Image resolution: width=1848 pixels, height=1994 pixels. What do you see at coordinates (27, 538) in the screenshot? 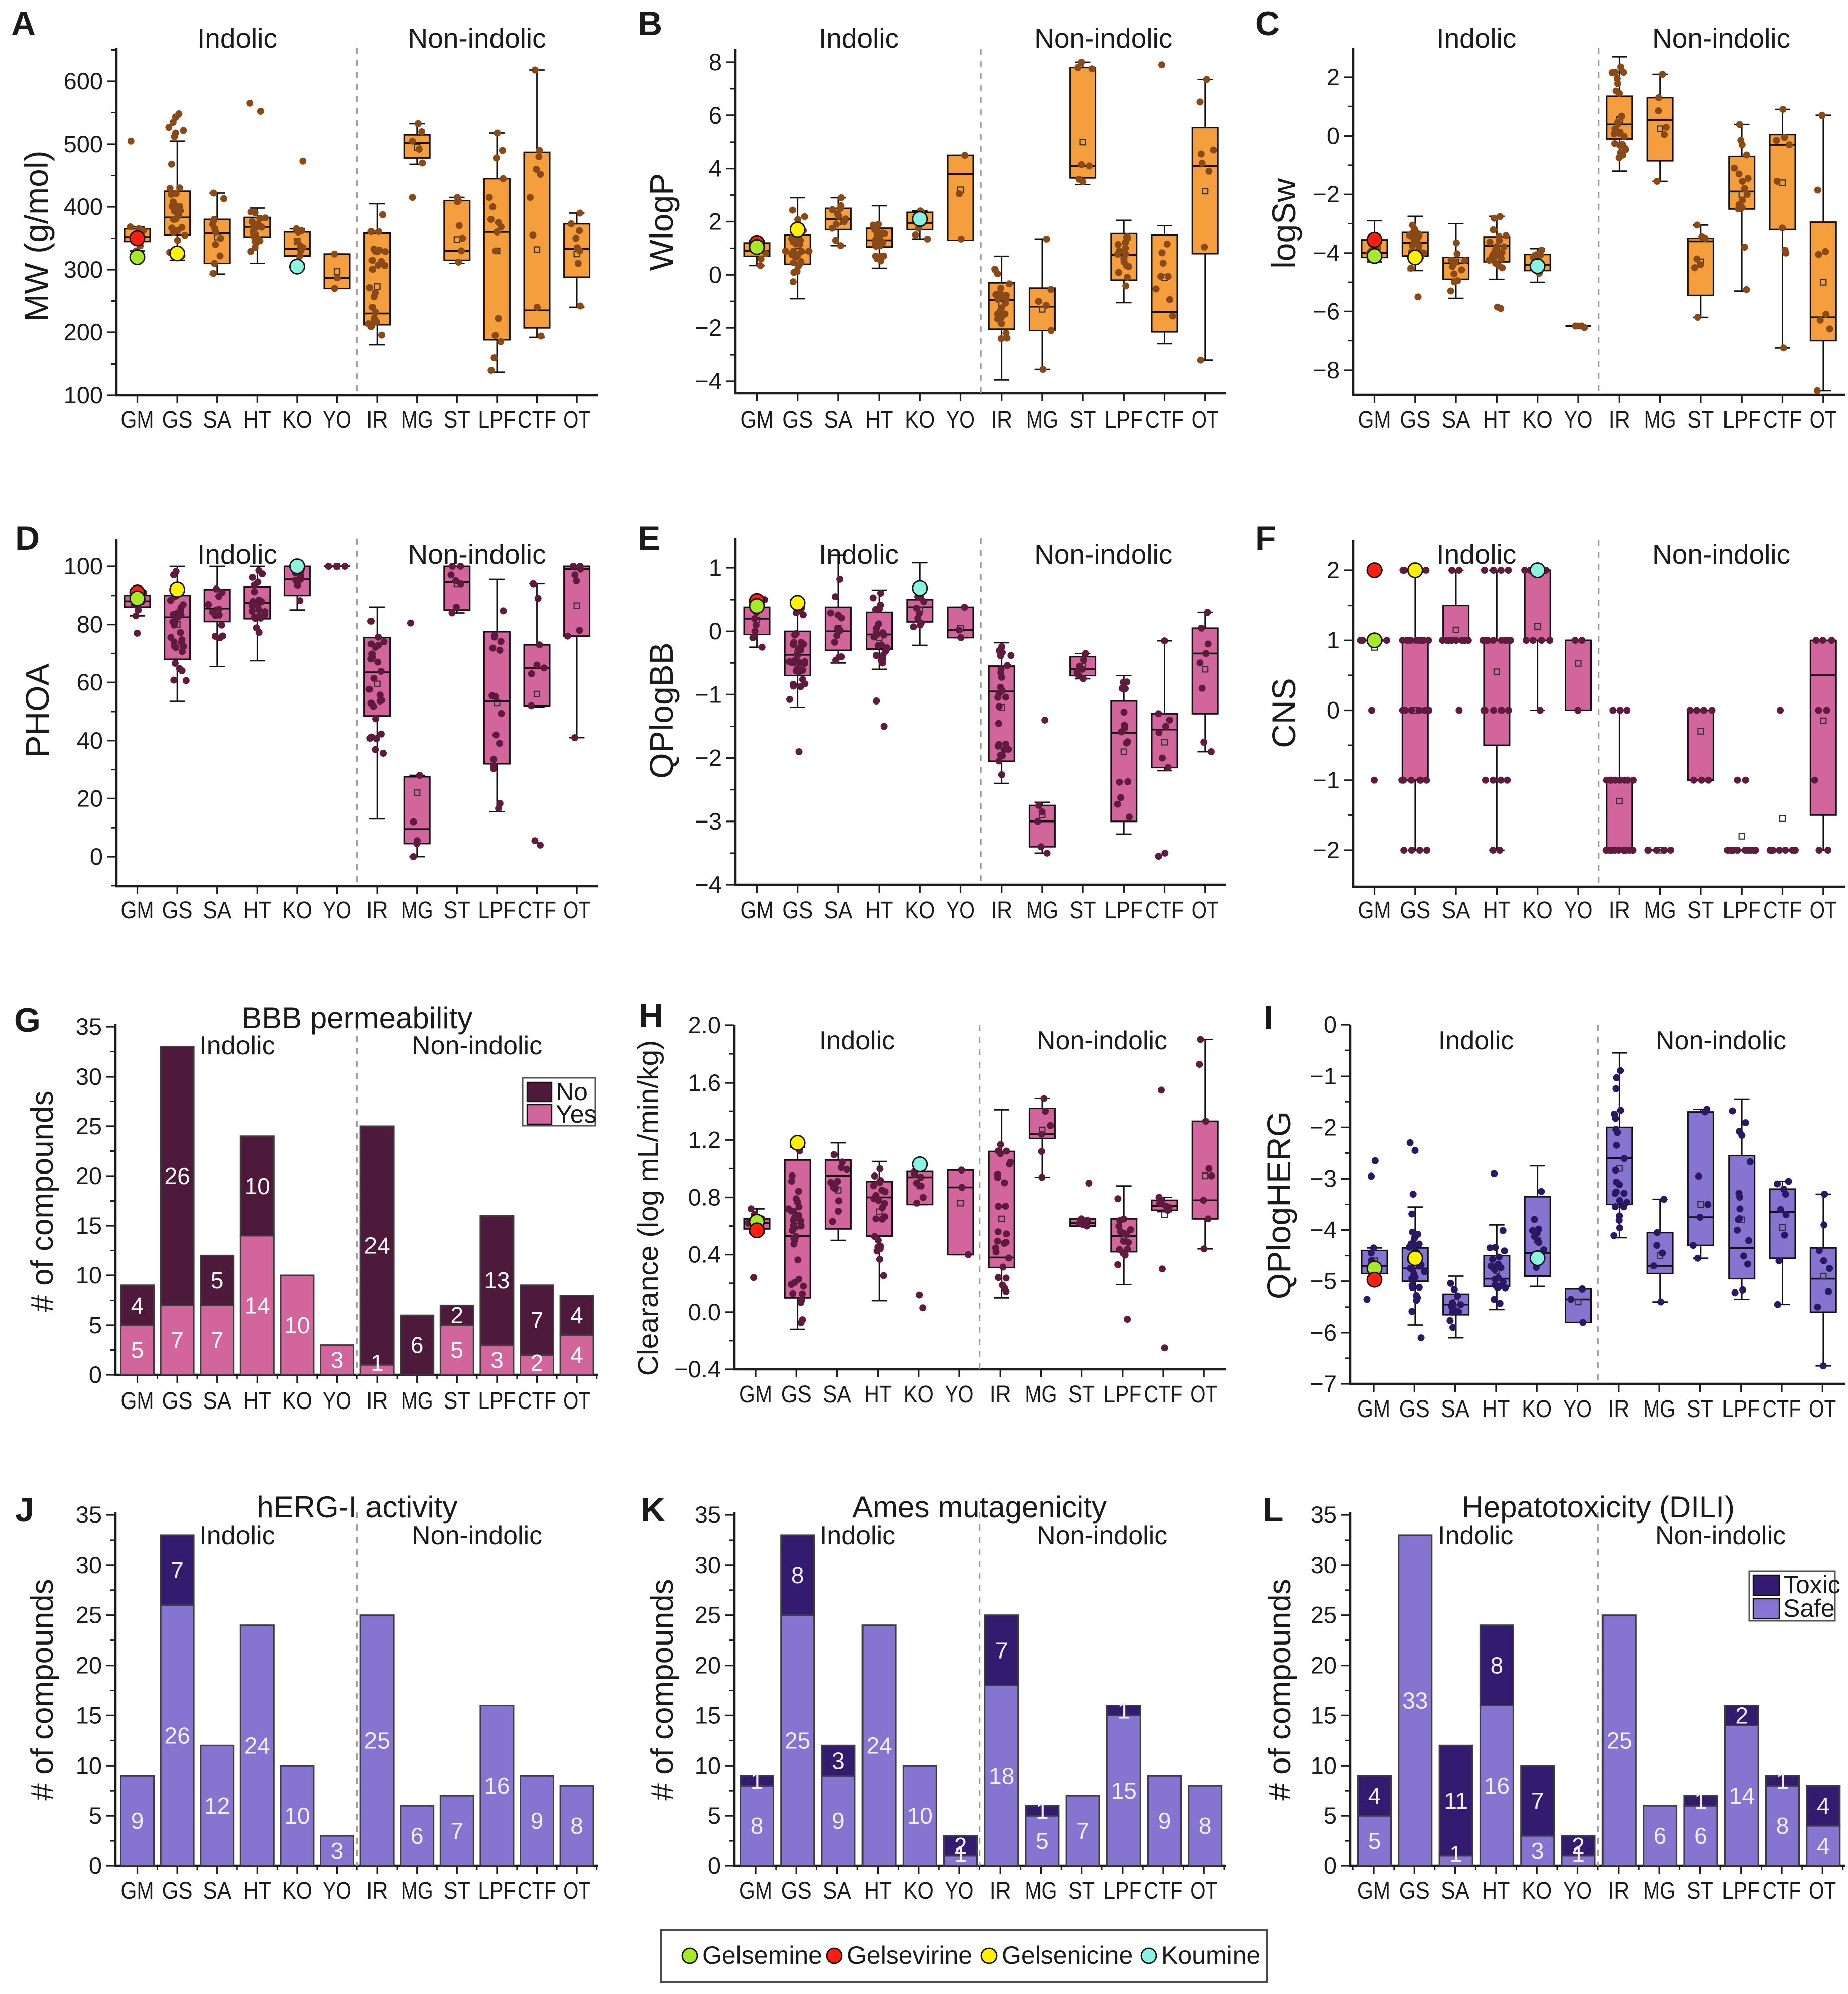
I see `svg-text: D` at bounding box center [27, 538].